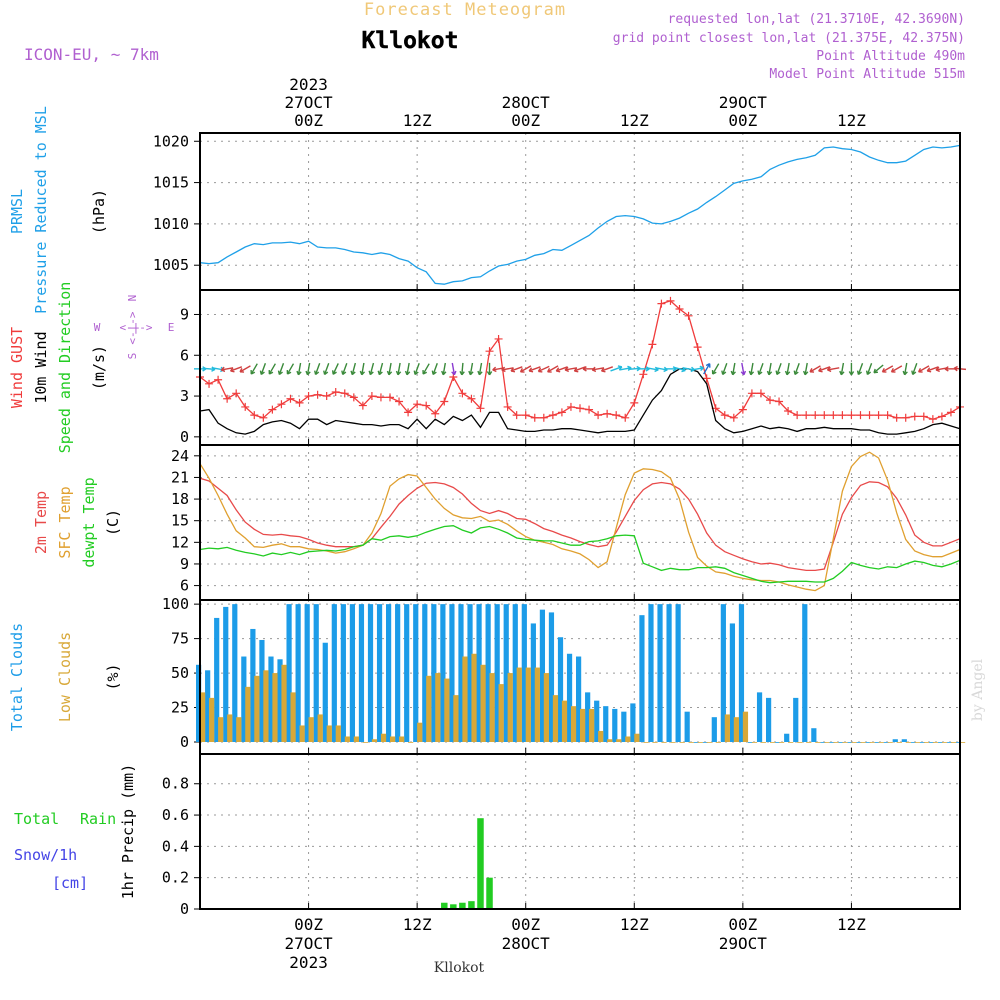 This screenshot has width=1000, height=1000. I want to click on precip-legend: Total Rain Snow/1h [cm], so click(65, 851).